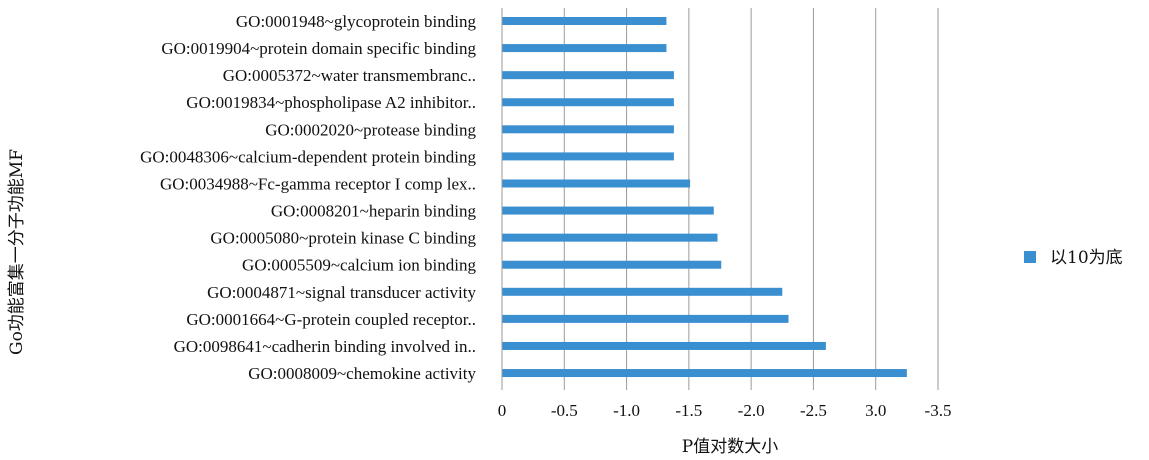 The image size is (1149, 460). I want to click on x-tick-label: -0.5, so click(564, 410).